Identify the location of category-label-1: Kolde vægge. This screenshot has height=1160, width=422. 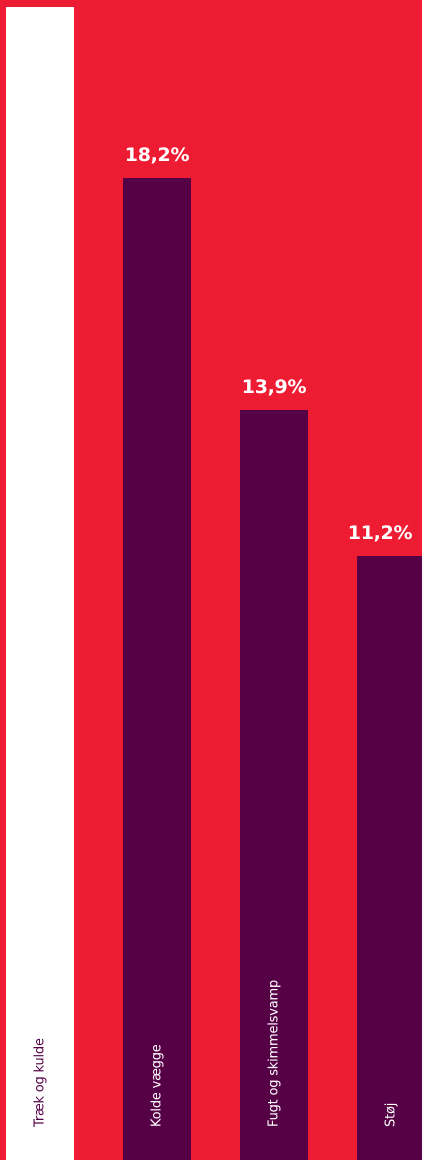
(157, 1085).